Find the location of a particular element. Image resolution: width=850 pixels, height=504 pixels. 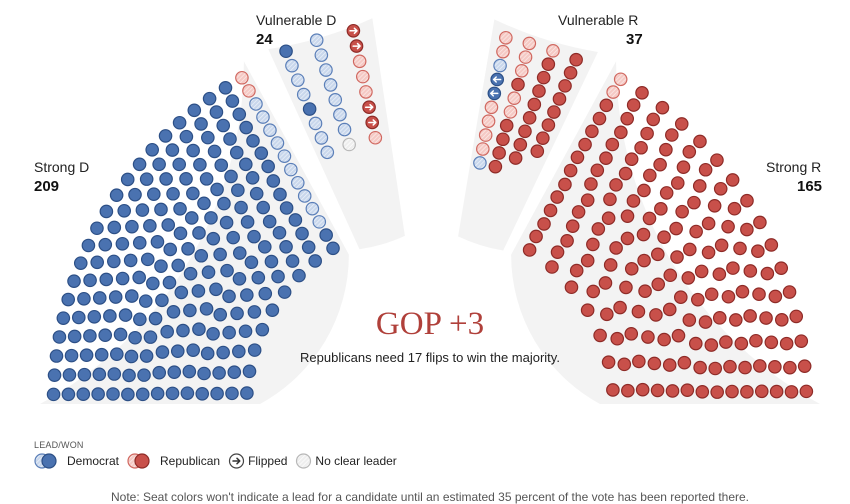

strong-d-count: 209 is located at coordinates (47, 186).